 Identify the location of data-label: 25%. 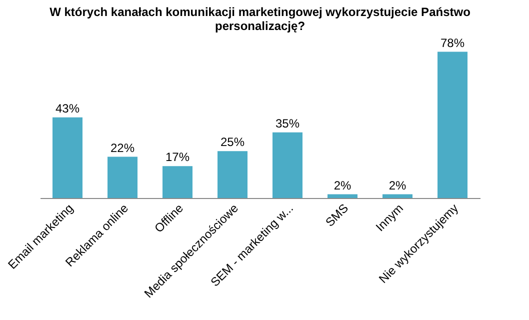
(232, 142).